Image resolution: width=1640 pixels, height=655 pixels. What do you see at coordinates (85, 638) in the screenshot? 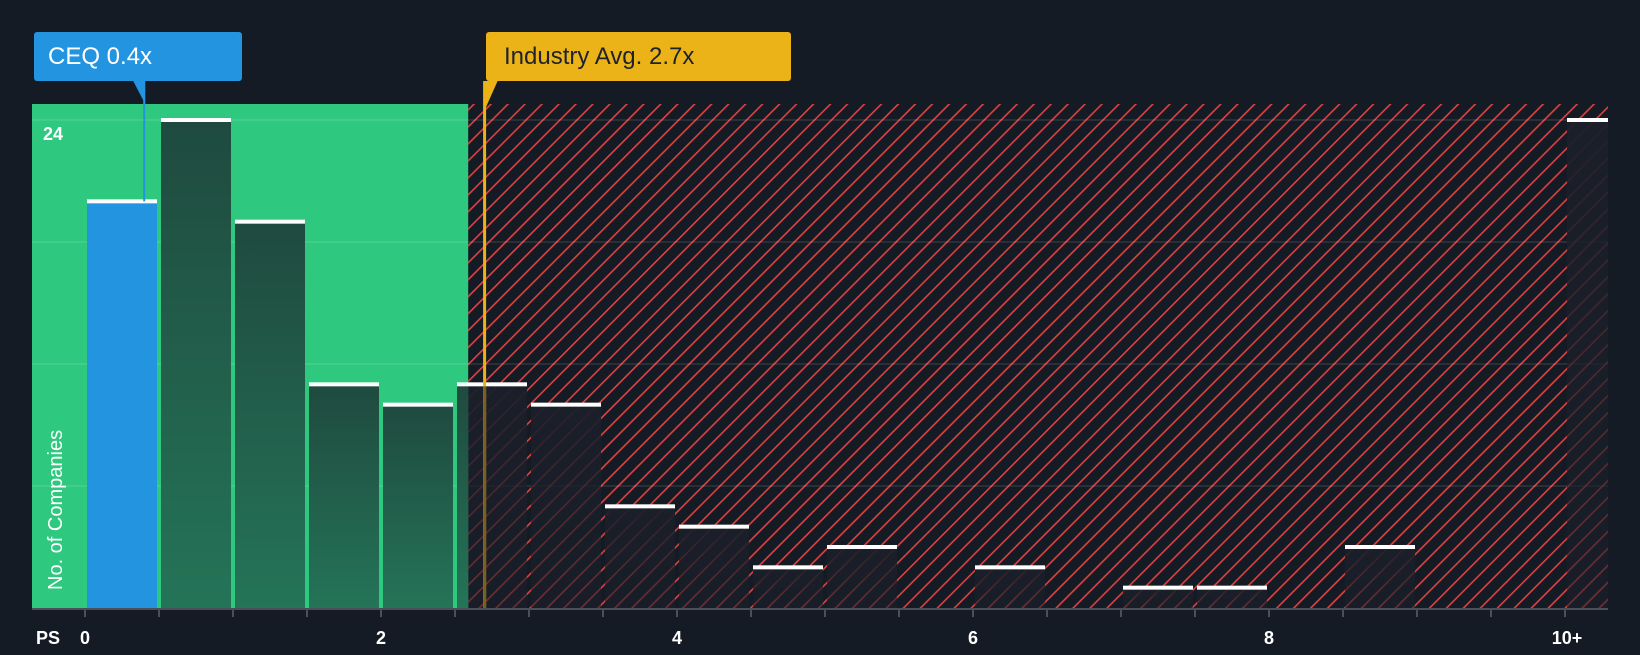
I see `x-tick-label: 0` at bounding box center [85, 638].